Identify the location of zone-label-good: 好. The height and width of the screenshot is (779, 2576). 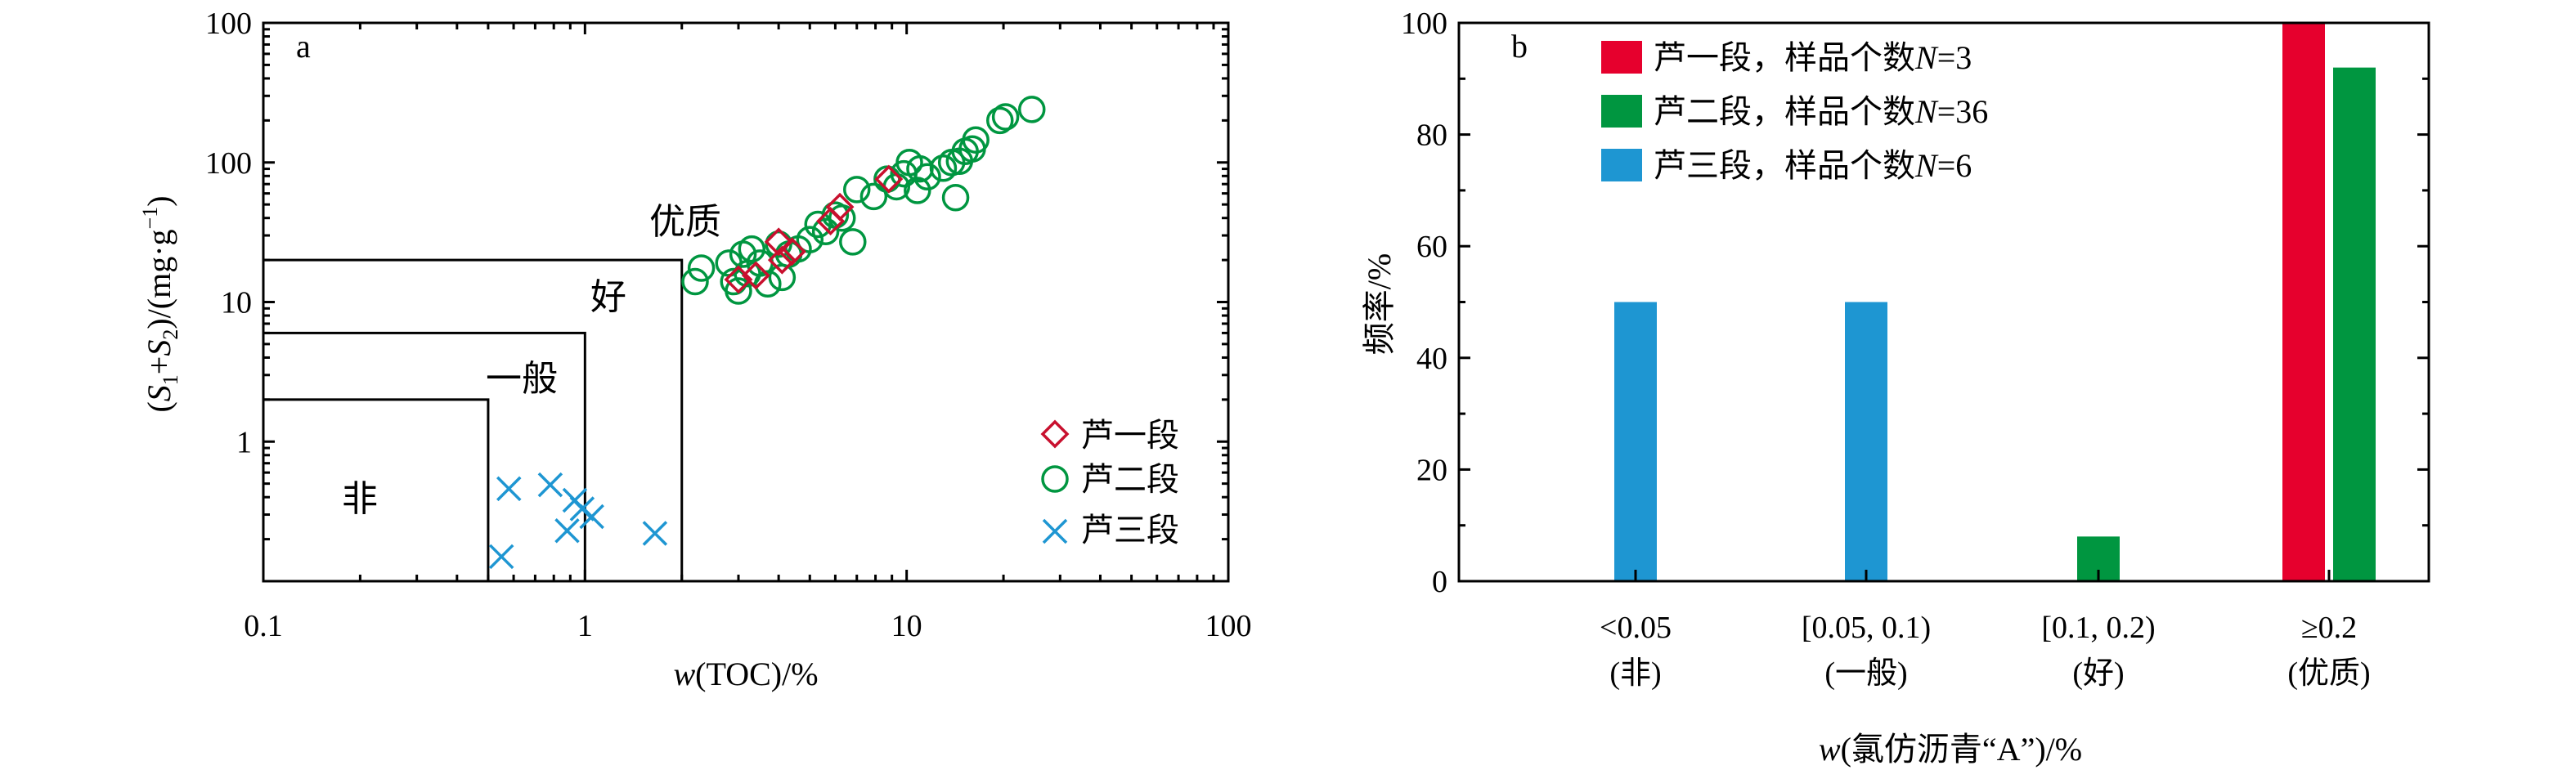
(608, 297).